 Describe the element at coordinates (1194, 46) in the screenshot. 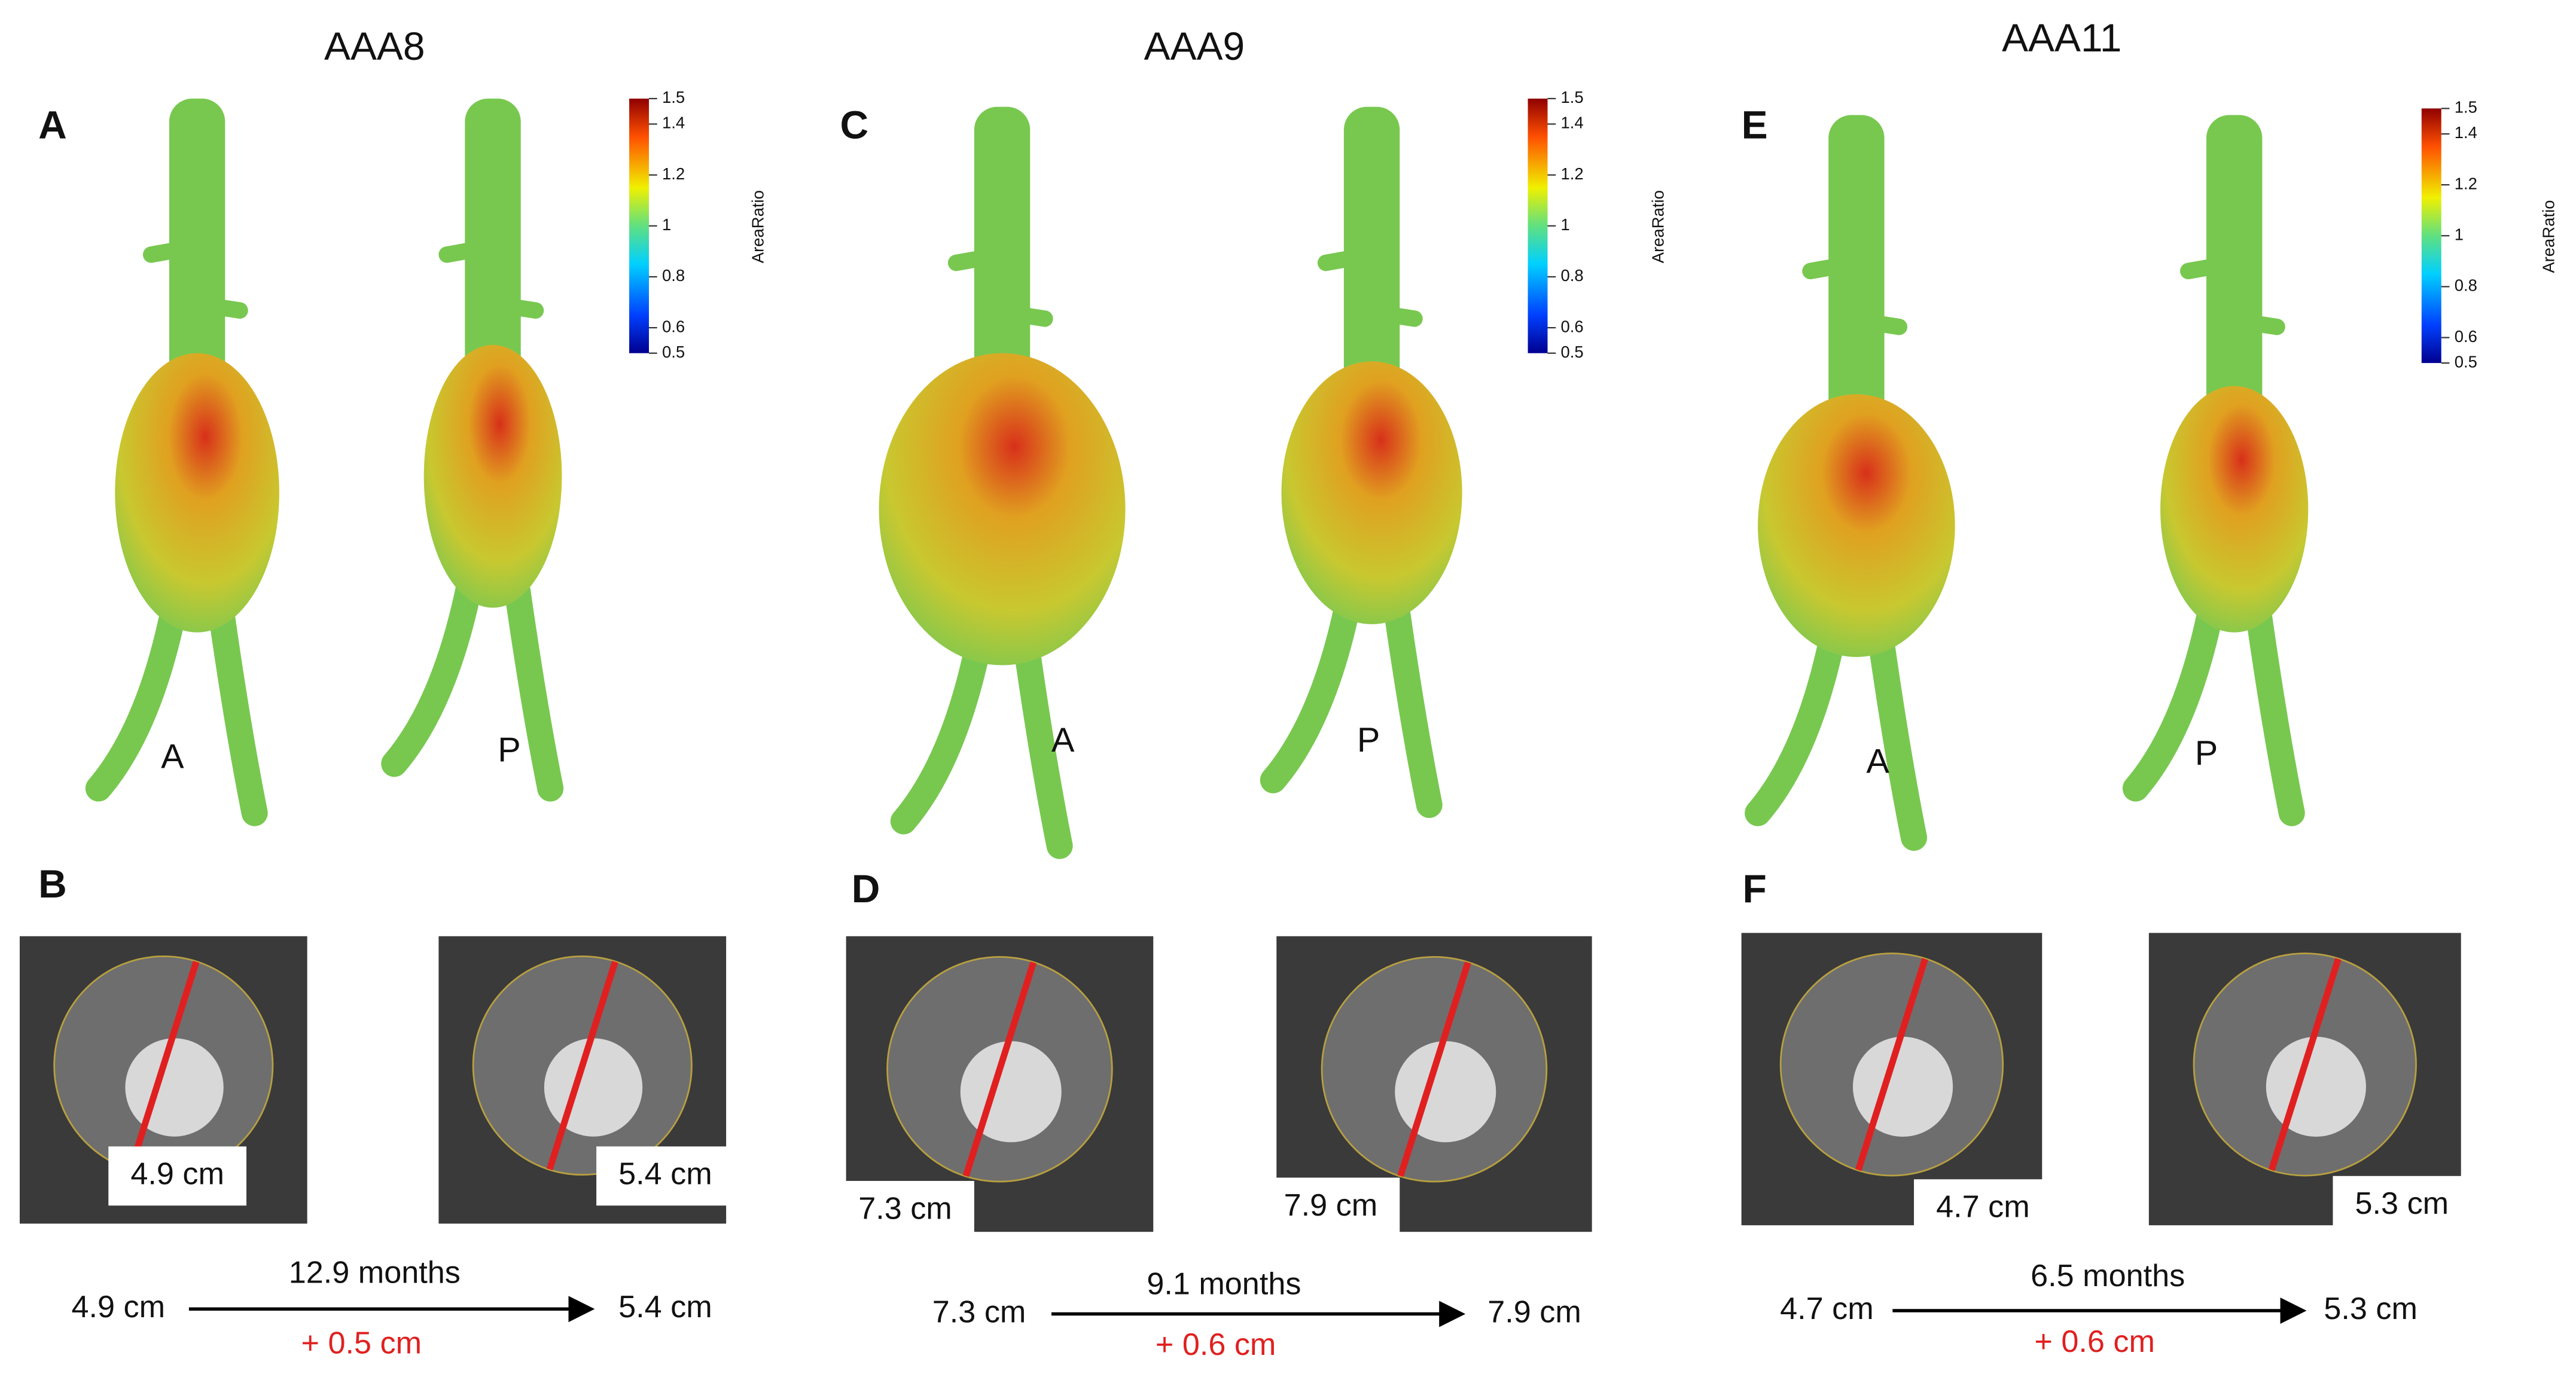

I see `column-title: AAA9` at that location.